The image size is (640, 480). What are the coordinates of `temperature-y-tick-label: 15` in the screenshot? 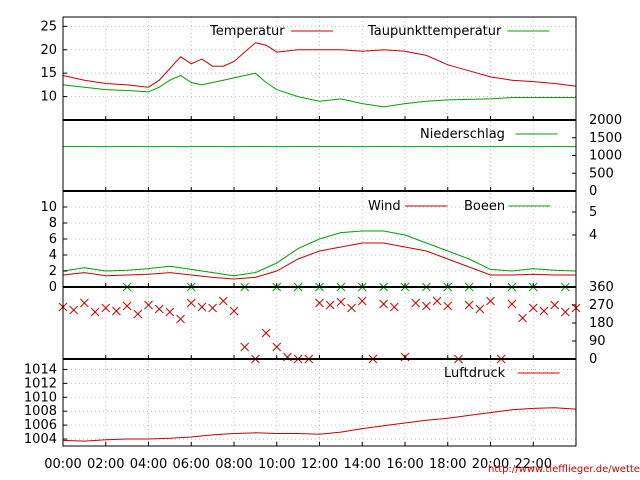 It's located at (48, 73).